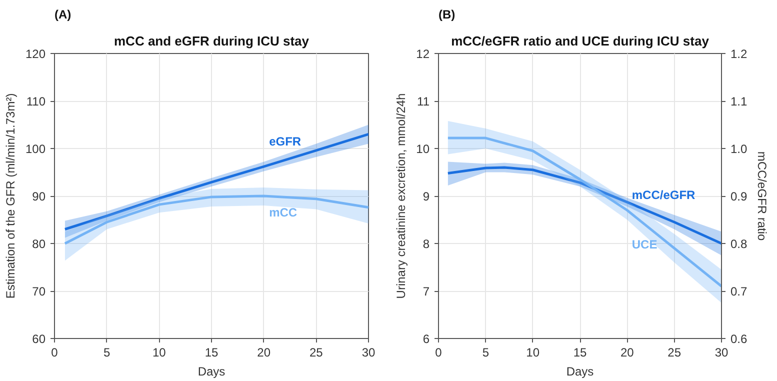  What do you see at coordinates (645, 244) in the screenshot?
I see `series-label: UCE` at bounding box center [645, 244].